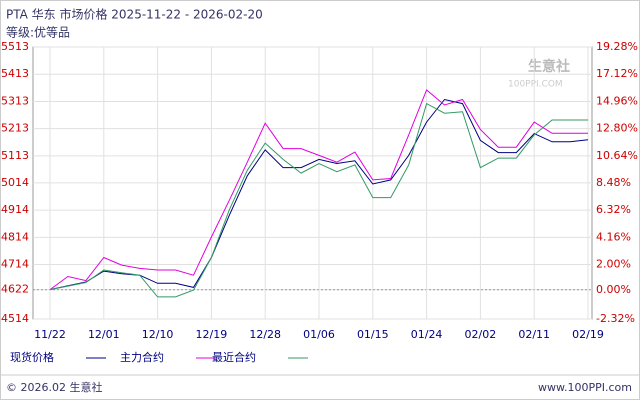 The width and height of the screenshot is (640, 404). What do you see at coordinates (15, 73) in the screenshot?
I see `y-tick-label: 5413` at bounding box center [15, 73].